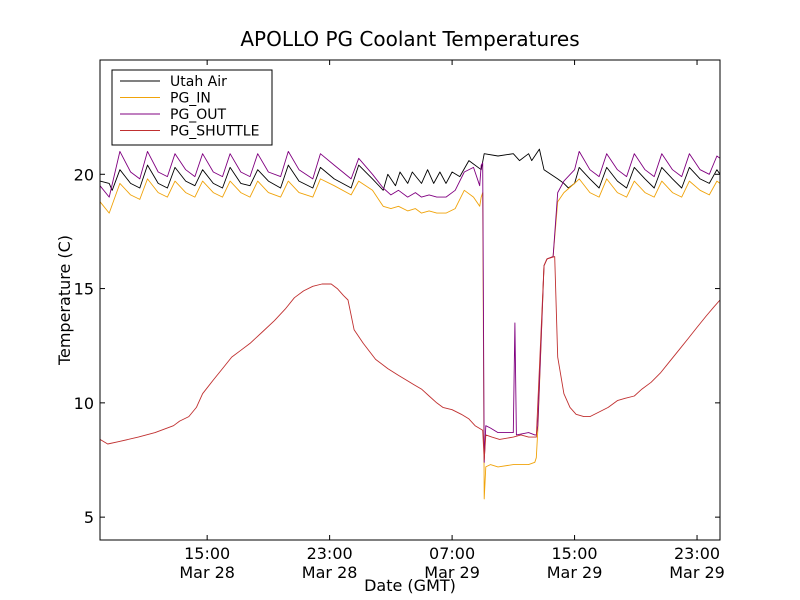  Describe the element at coordinates (84, 174) in the screenshot. I see `y-tick-label: 20` at that location.